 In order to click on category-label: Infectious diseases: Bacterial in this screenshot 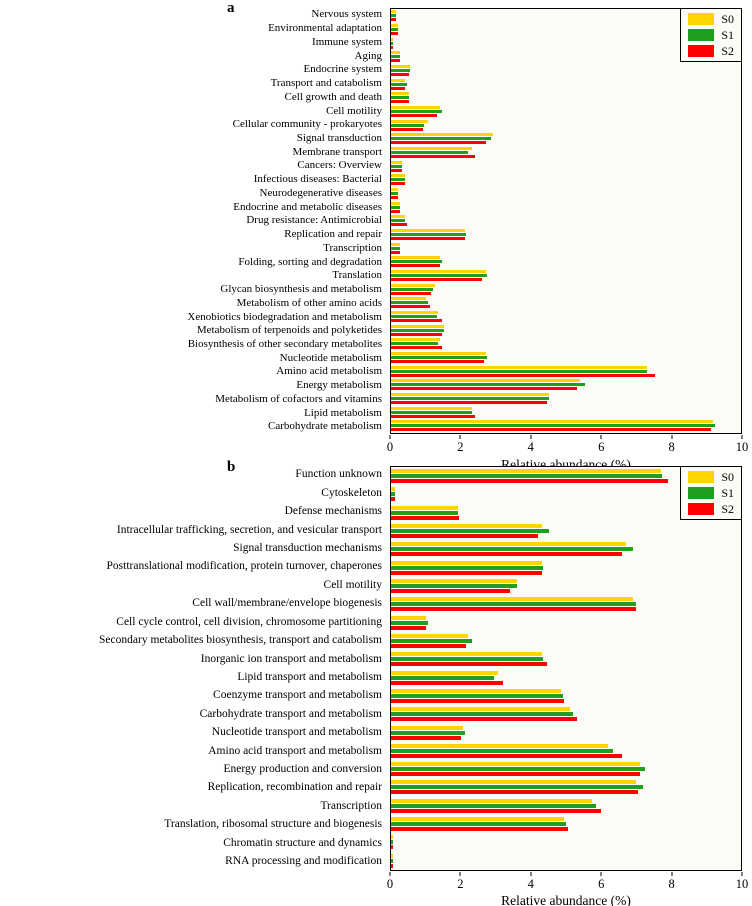, I will do `click(317, 179)`.